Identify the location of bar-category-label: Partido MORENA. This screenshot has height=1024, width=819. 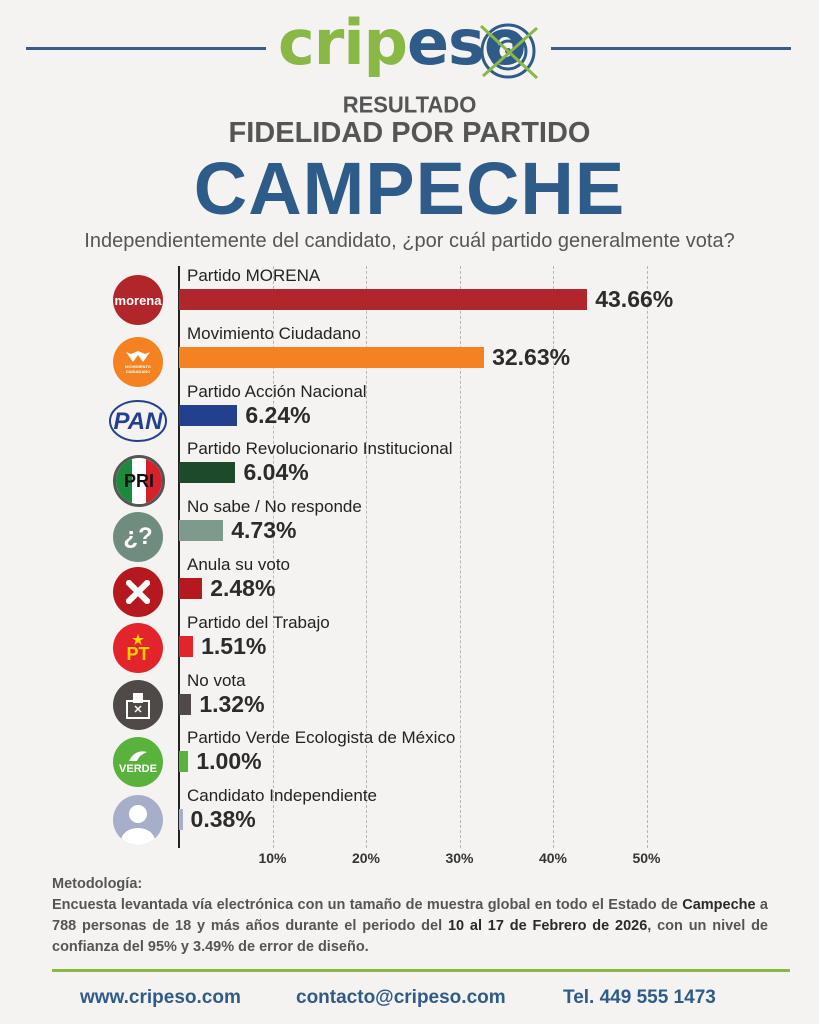
(254, 275).